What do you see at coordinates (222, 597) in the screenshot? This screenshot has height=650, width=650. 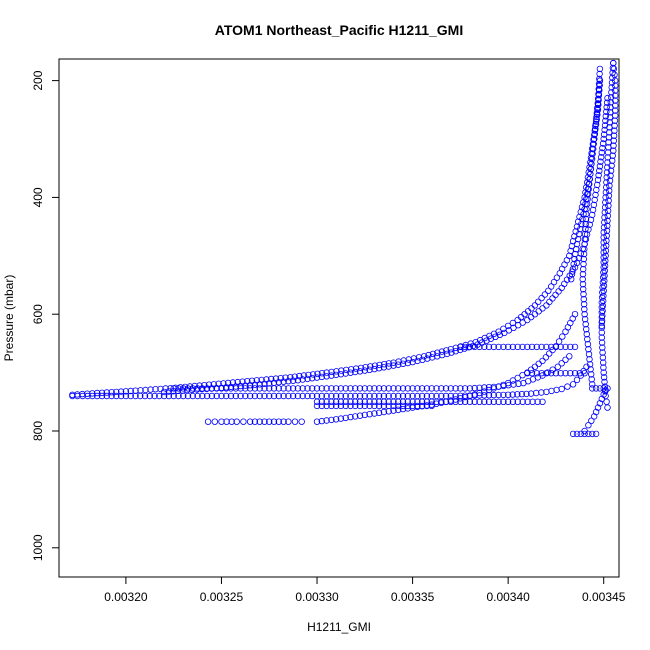 I see `x-tick-label: 0.00325` at bounding box center [222, 597].